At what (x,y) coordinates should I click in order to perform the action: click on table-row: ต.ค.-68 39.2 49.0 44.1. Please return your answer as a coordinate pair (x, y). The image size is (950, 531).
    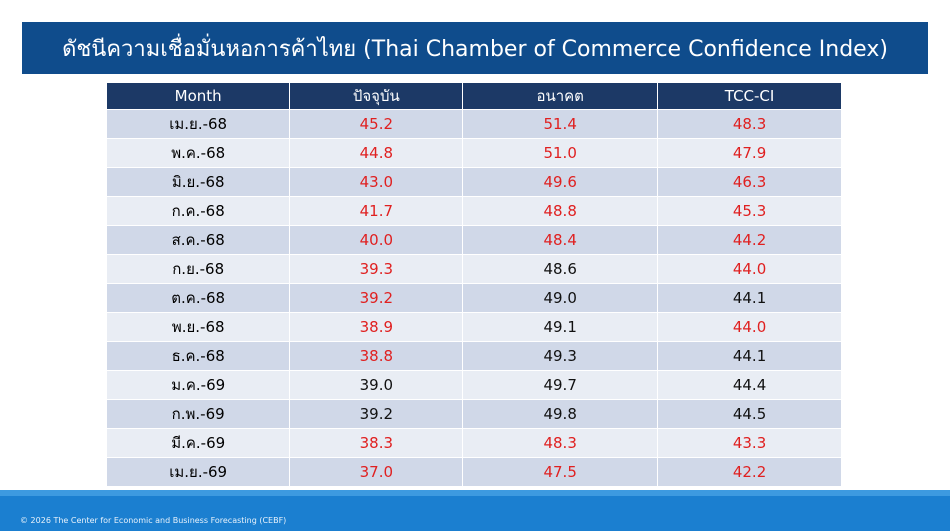
    Looking at the image, I should click on (474, 298).